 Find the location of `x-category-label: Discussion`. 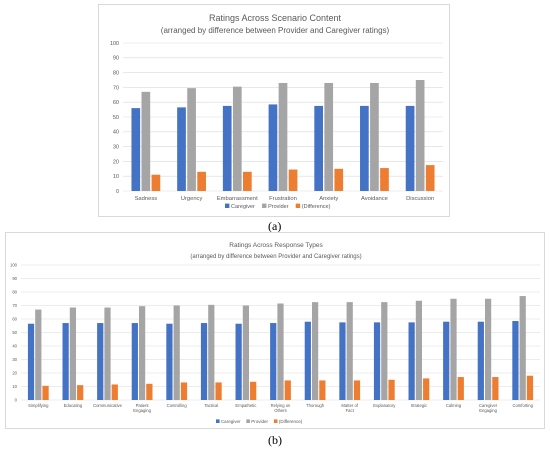

x-category-label: Discussion is located at coordinates (420, 199).